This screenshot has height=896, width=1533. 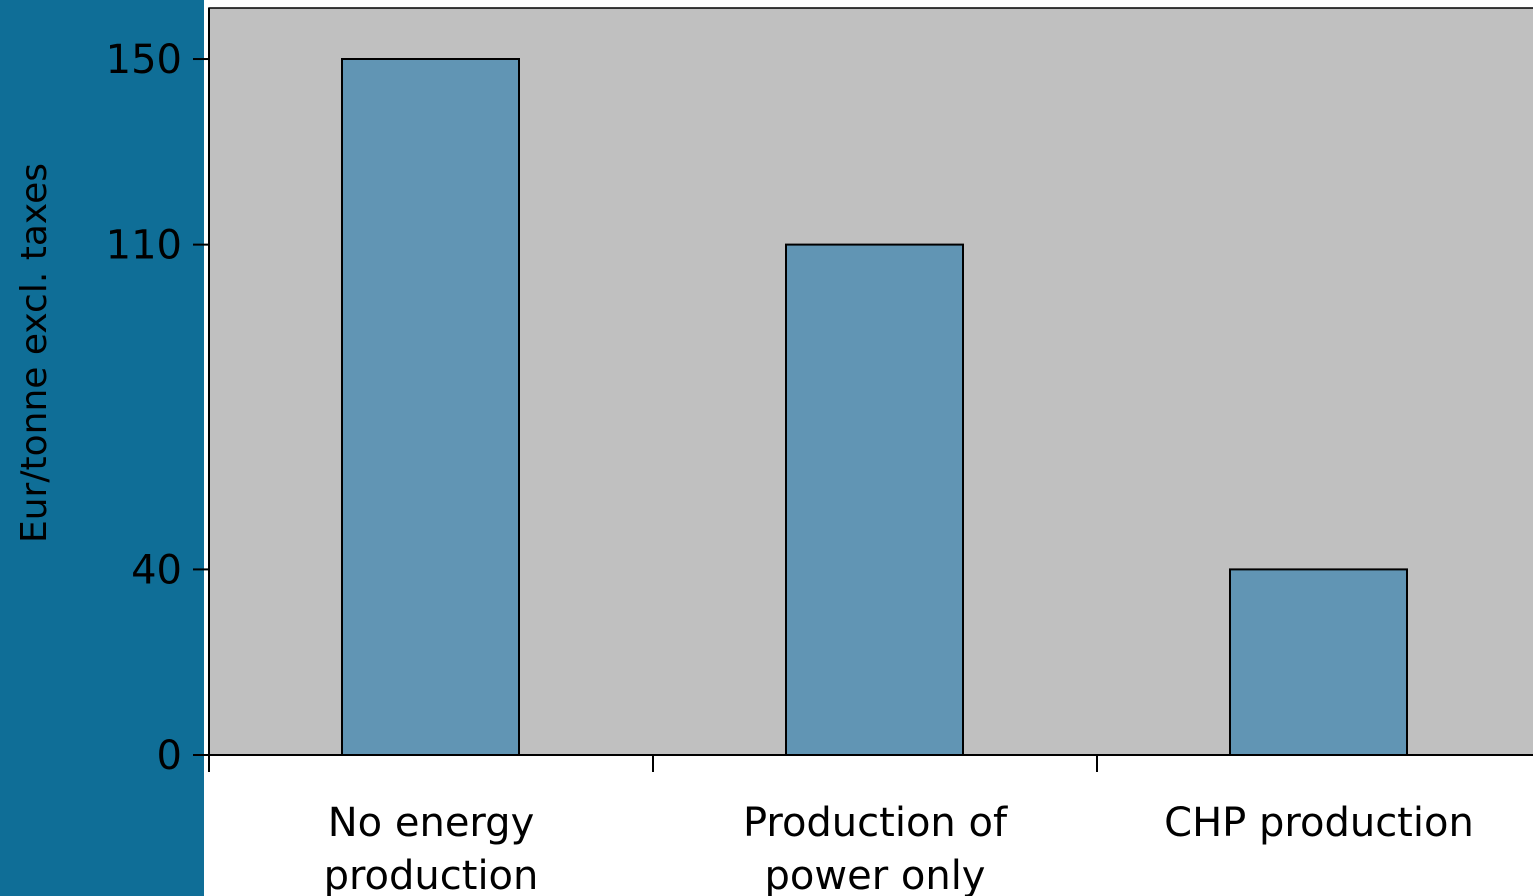 I want to click on category-label-2: Production of power only, so click(x=875, y=848).